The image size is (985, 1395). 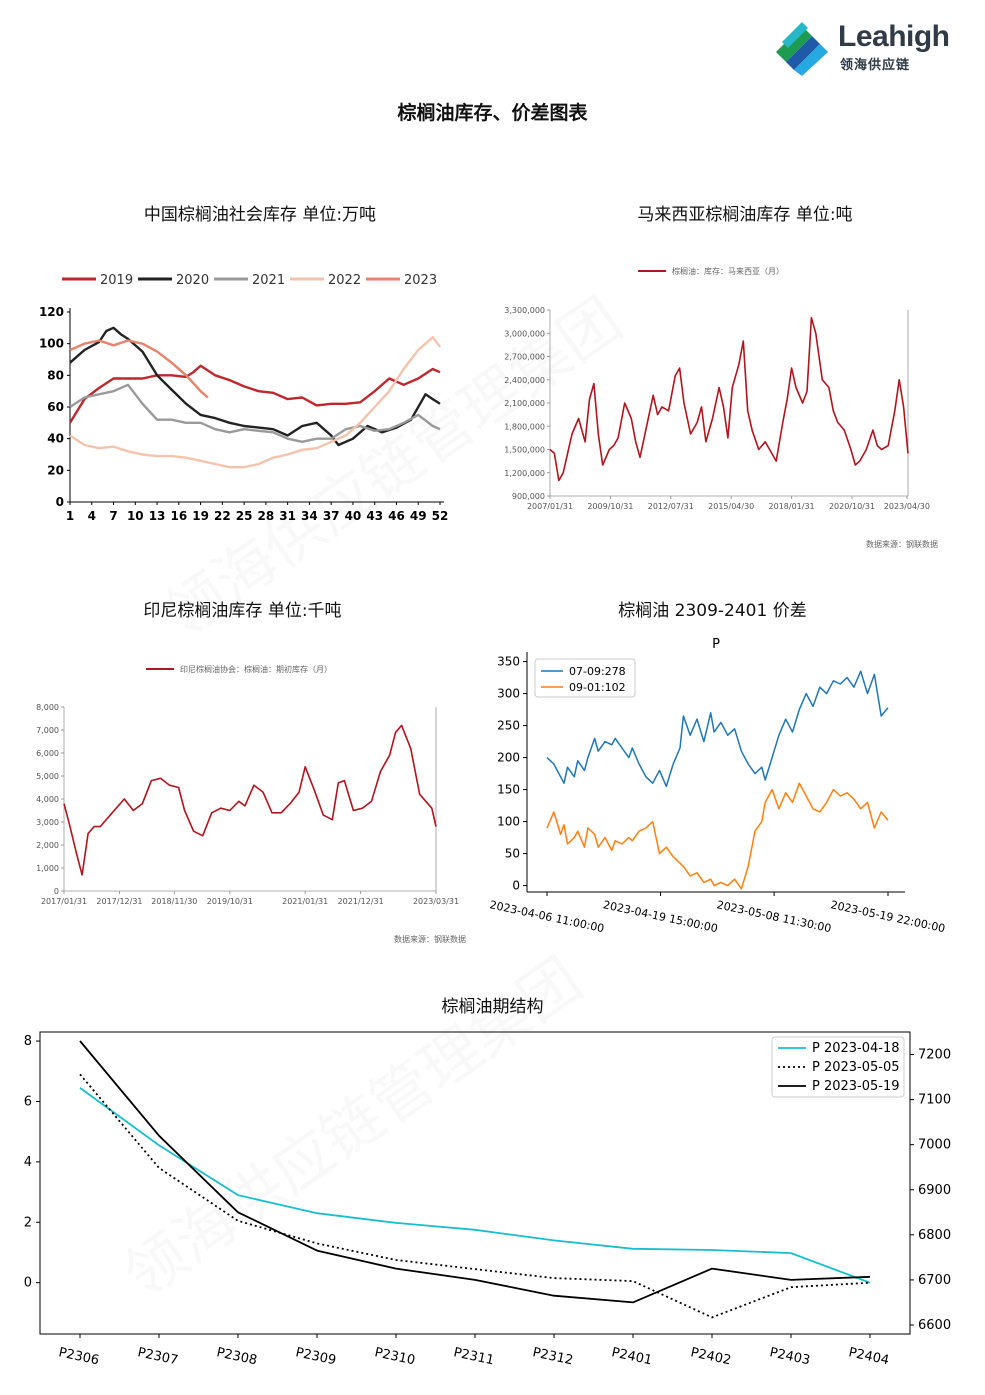 What do you see at coordinates (597, 671) in the screenshot?
I see `legend-label: 07-09:278` at bounding box center [597, 671].